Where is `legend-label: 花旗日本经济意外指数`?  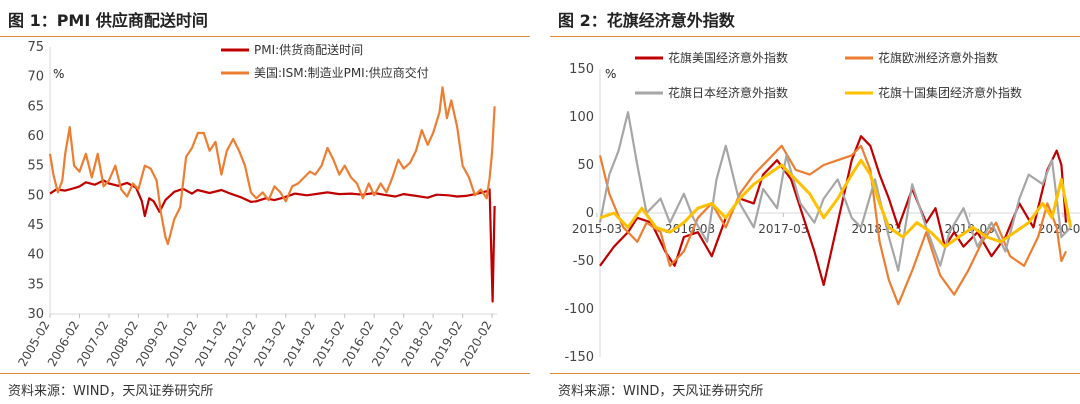
legend-label: 花旗日本经济意外指数 is located at coordinates (728, 92).